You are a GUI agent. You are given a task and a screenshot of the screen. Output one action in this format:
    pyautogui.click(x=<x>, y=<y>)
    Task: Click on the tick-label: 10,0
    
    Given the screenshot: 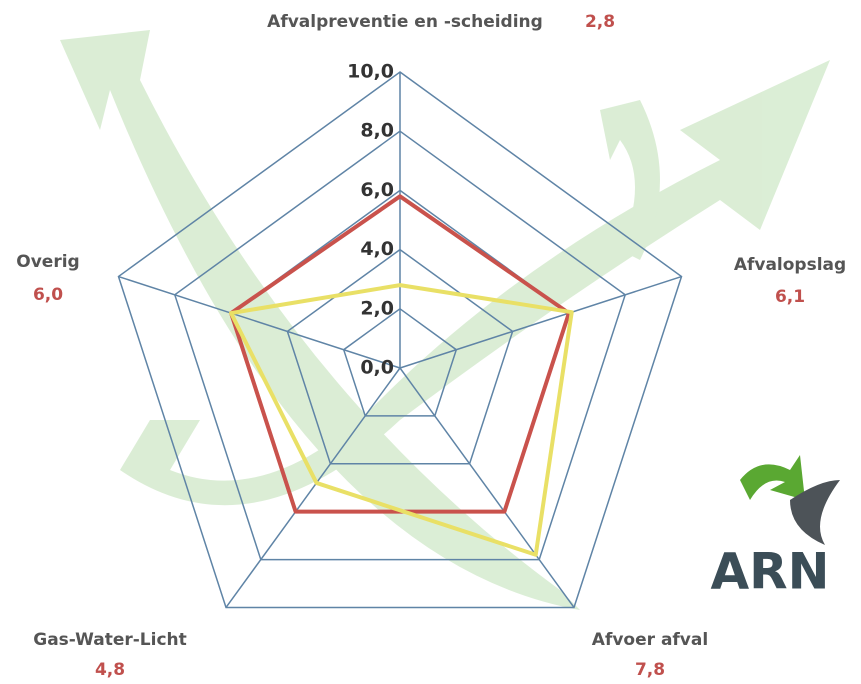 What is the action you would take?
    pyautogui.click(x=370, y=72)
    